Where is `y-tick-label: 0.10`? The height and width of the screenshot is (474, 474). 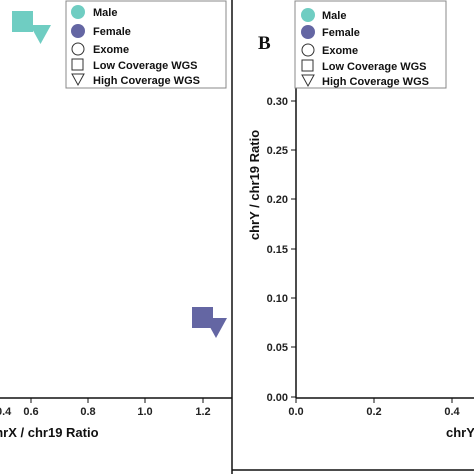 y-tick-label: 0.10 is located at coordinates (277, 299).